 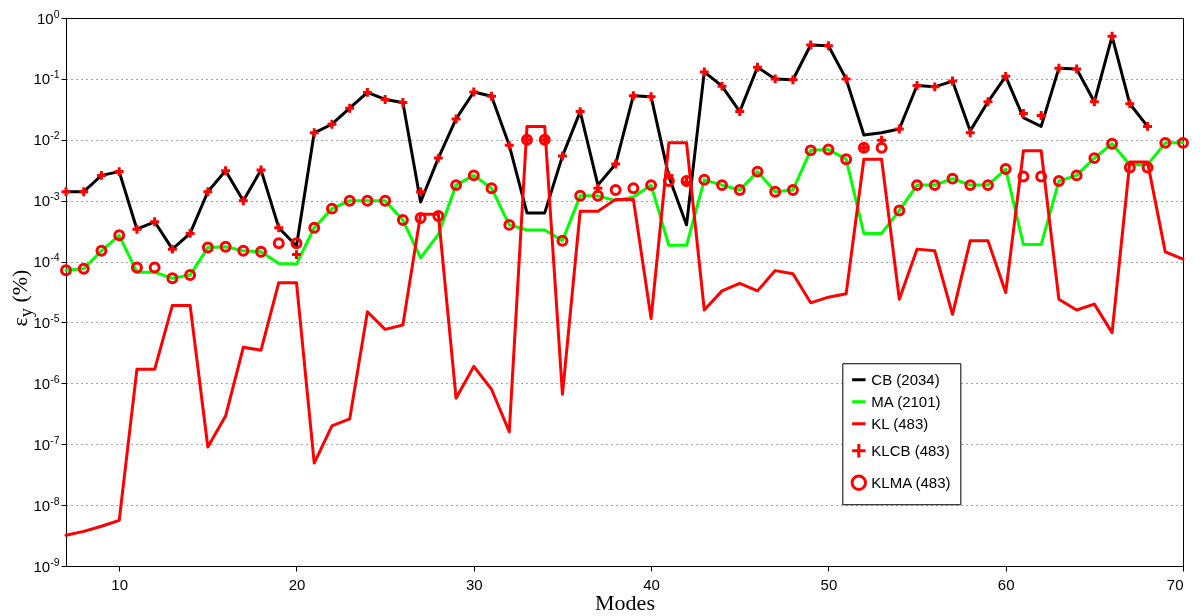 I want to click on x-tick-label: 60, so click(x=1006, y=584).